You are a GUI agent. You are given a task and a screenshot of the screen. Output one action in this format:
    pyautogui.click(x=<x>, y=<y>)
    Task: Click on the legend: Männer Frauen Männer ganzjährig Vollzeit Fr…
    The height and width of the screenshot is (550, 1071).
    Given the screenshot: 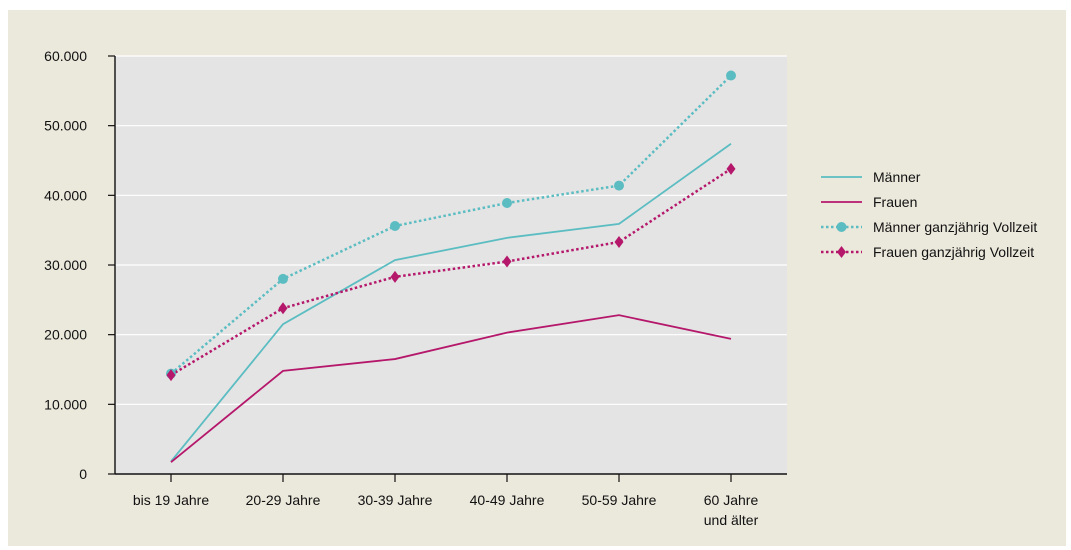 What is the action you would take?
    pyautogui.click(x=929, y=214)
    